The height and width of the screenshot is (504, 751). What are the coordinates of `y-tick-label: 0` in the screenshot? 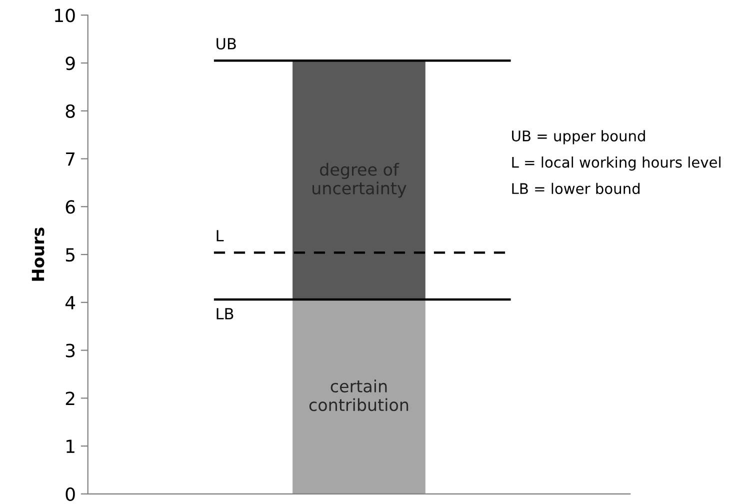 It's located at (70, 494).